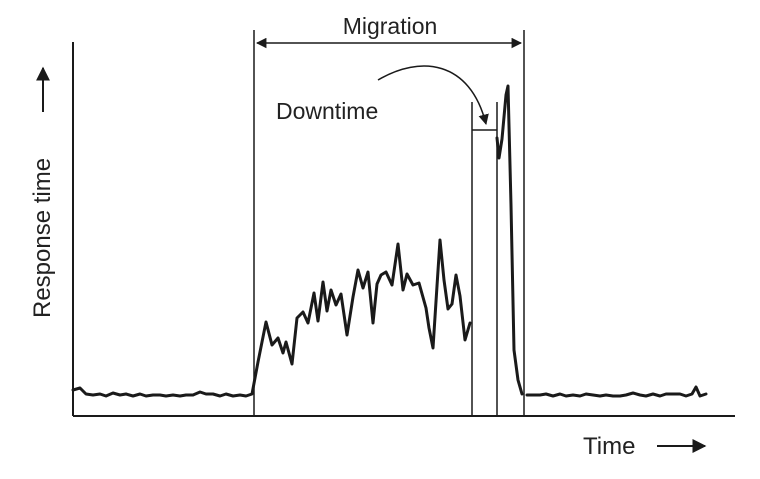  What do you see at coordinates (390, 26) in the screenshot?
I see `migration-label: Migration` at bounding box center [390, 26].